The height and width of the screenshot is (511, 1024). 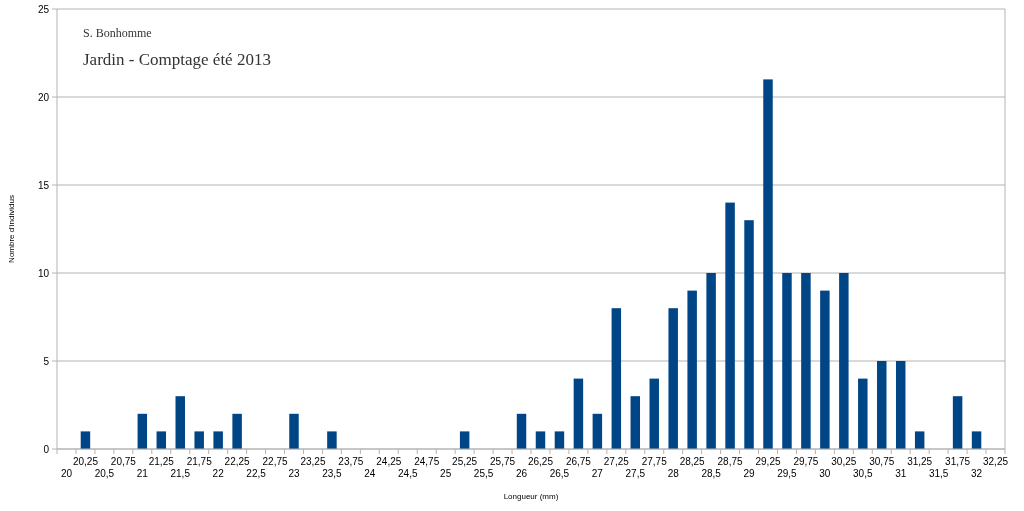 I want to click on x-tick-label: 25,5, so click(x=483, y=473).